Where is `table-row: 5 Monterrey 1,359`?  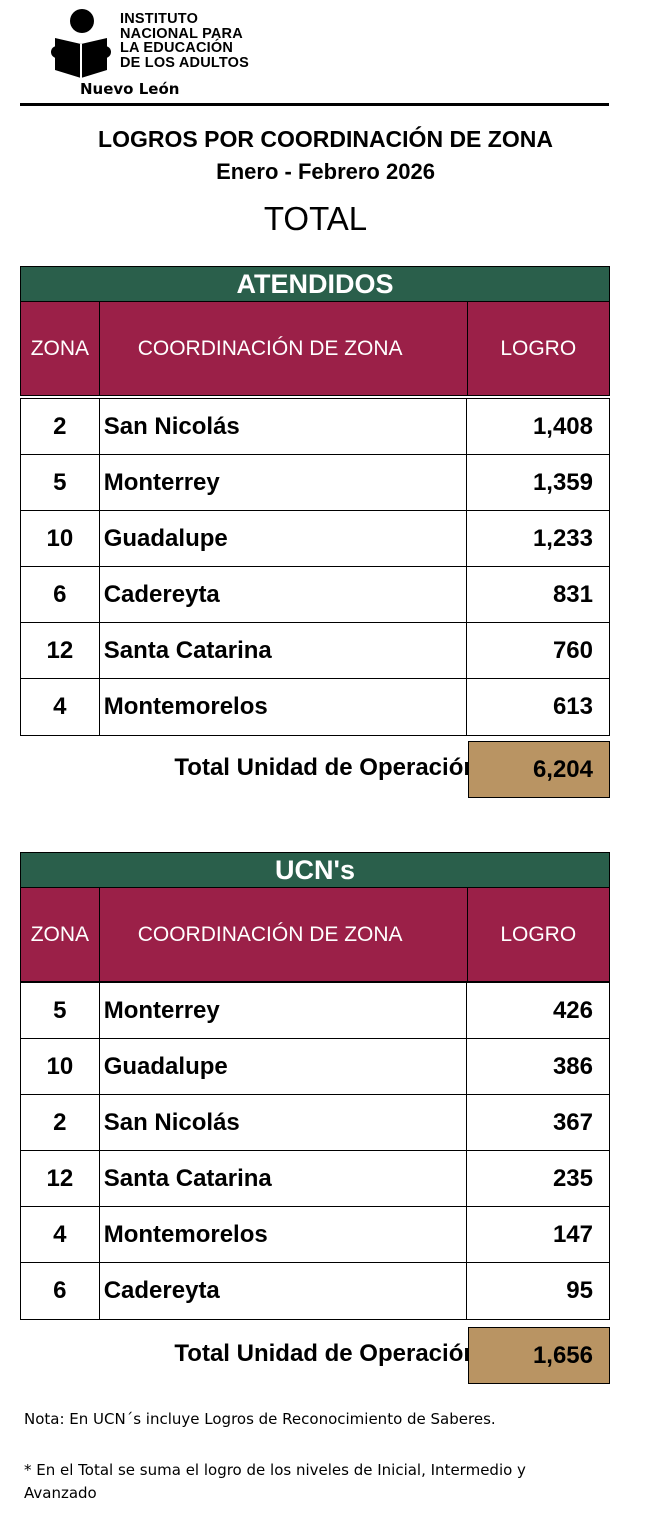 table-row: 5 Monterrey 1,359 is located at coordinates (315, 482).